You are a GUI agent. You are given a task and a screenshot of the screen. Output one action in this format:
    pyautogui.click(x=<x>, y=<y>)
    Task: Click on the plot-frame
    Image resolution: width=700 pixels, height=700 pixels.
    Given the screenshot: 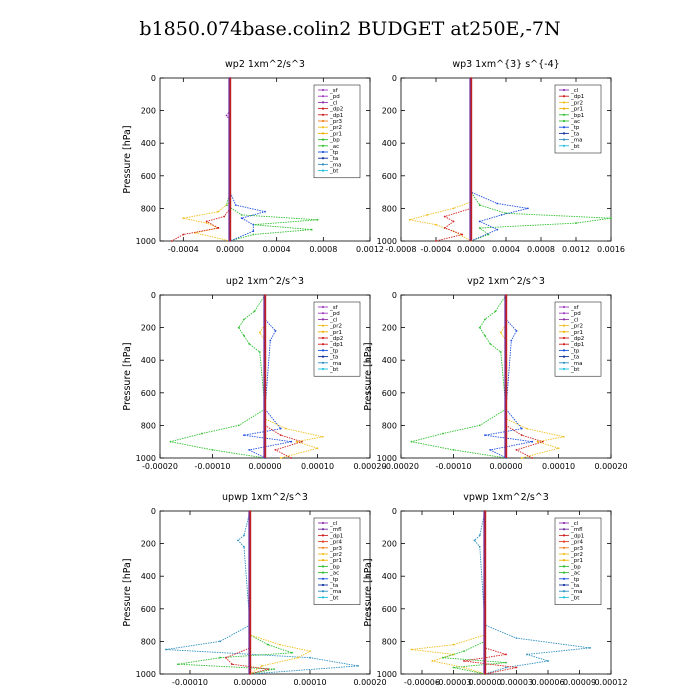 What is the action you would take?
    pyautogui.click(x=265, y=159)
    